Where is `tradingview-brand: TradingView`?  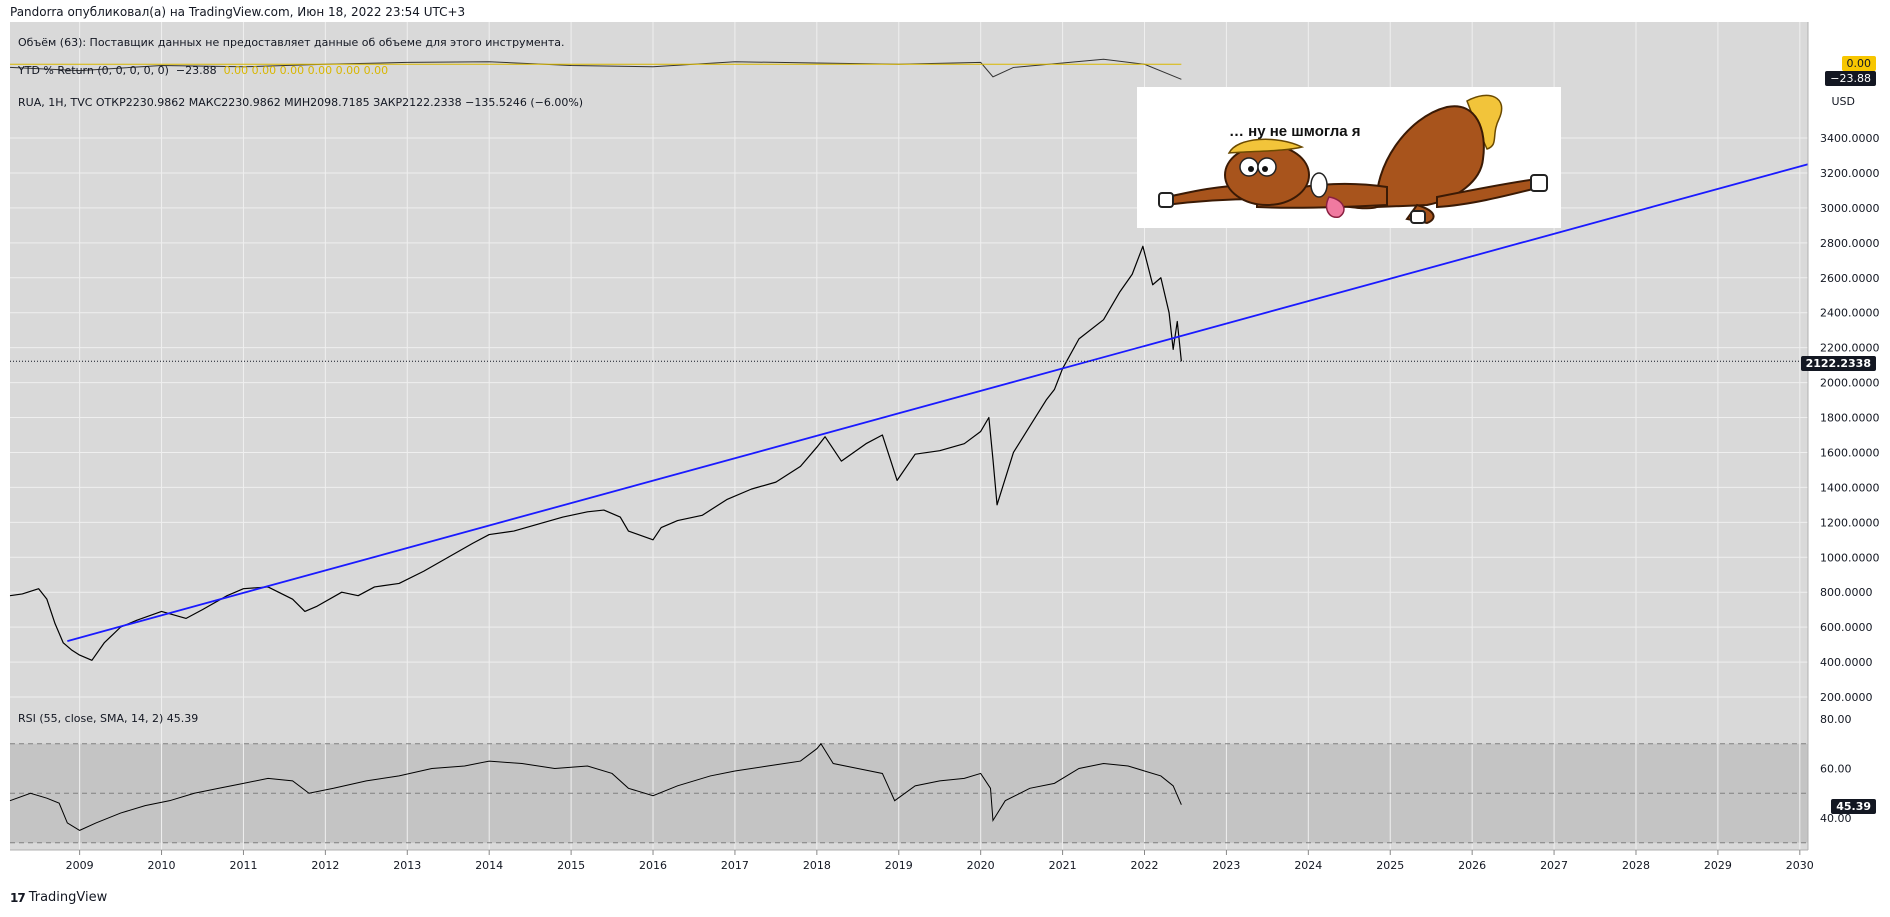 tradingview-brand: TradingView is located at coordinates (68, 897).